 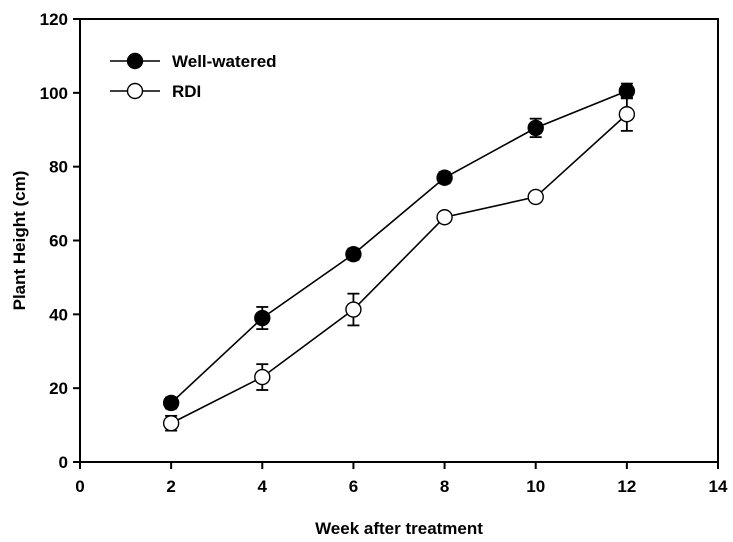 What do you see at coordinates (193, 76) in the screenshot?
I see `legend: Well-watered RDI` at bounding box center [193, 76].